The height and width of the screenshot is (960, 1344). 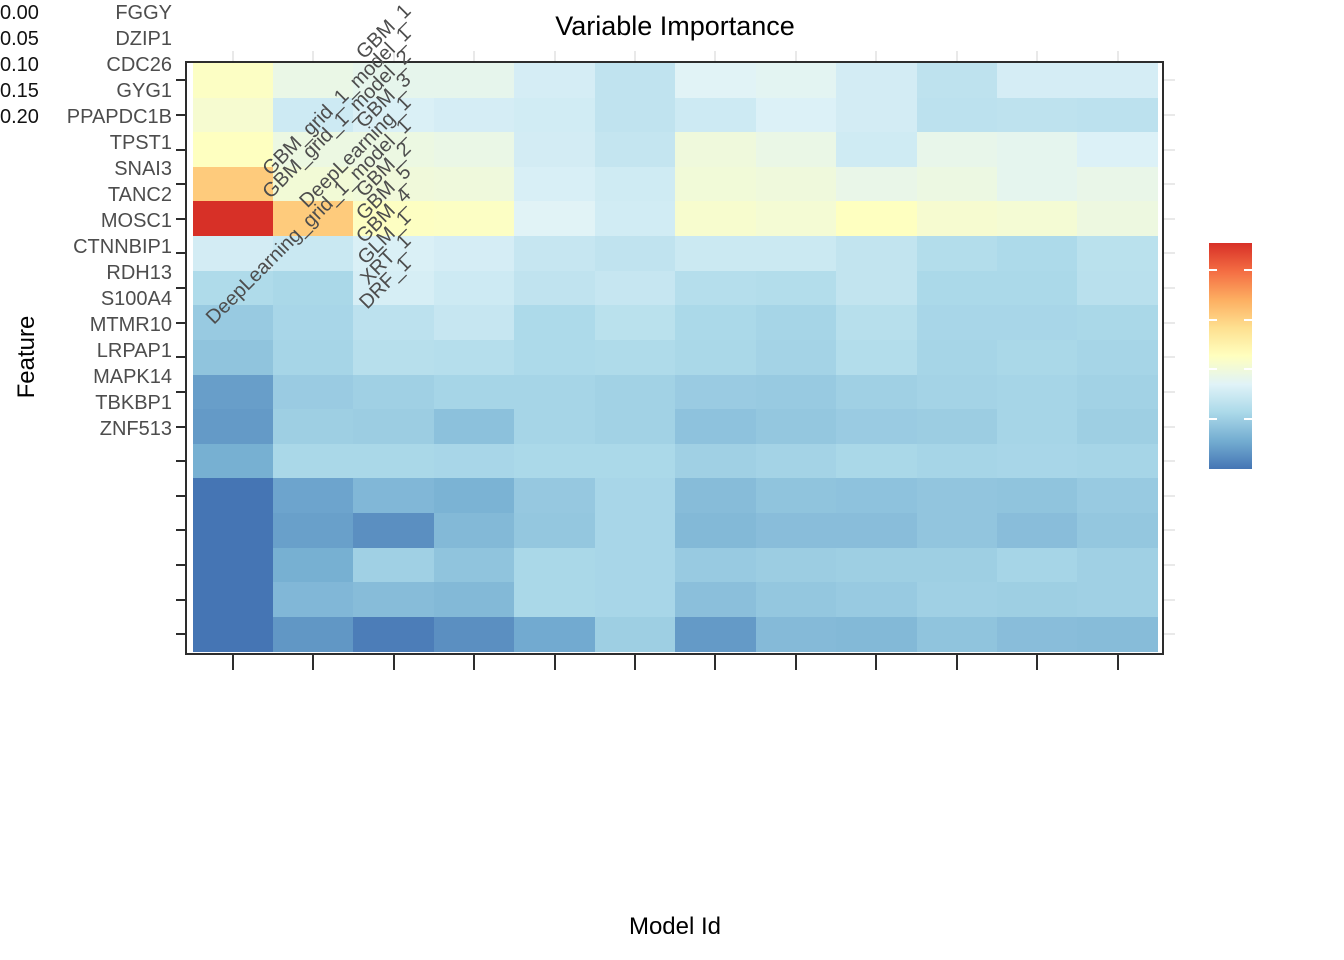 What do you see at coordinates (19, 13) in the screenshot?
I see `colorbar-tick-label: 0.00` at bounding box center [19, 13].